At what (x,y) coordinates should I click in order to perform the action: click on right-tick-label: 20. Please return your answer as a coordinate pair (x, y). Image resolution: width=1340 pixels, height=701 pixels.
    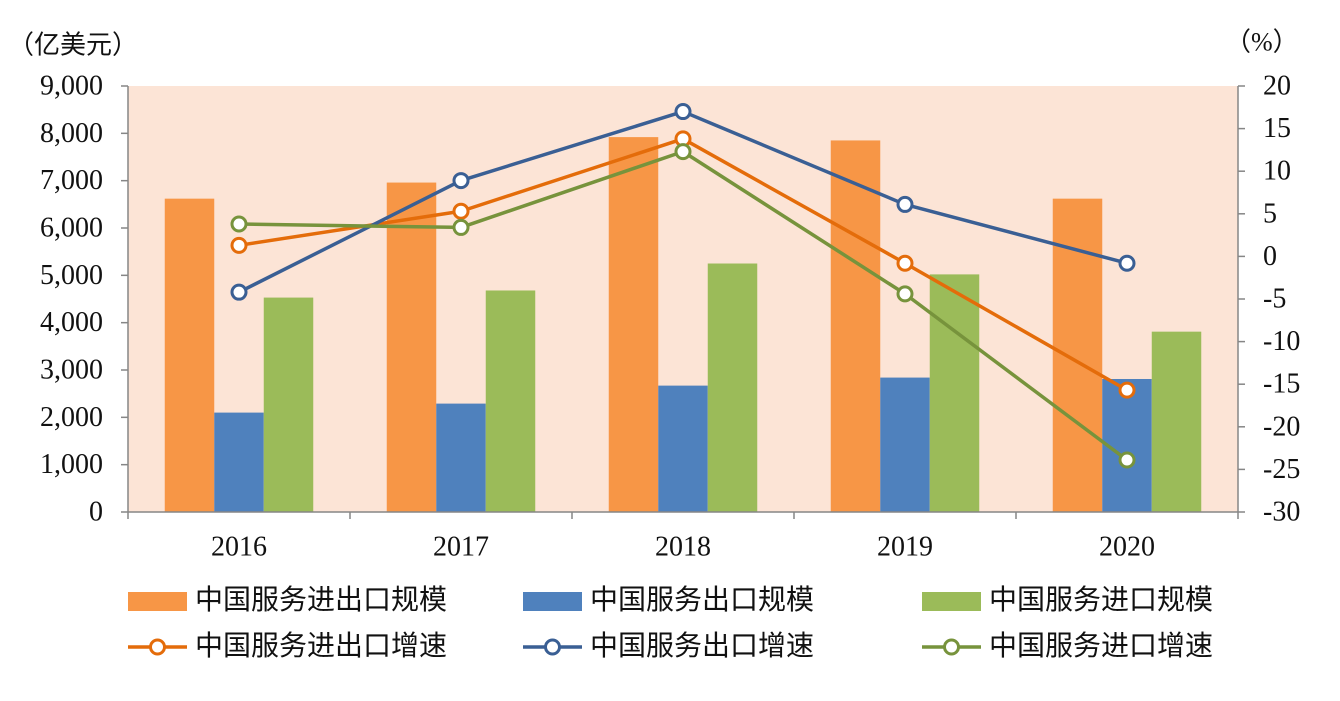
    Looking at the image, I should click on (1277, 86).